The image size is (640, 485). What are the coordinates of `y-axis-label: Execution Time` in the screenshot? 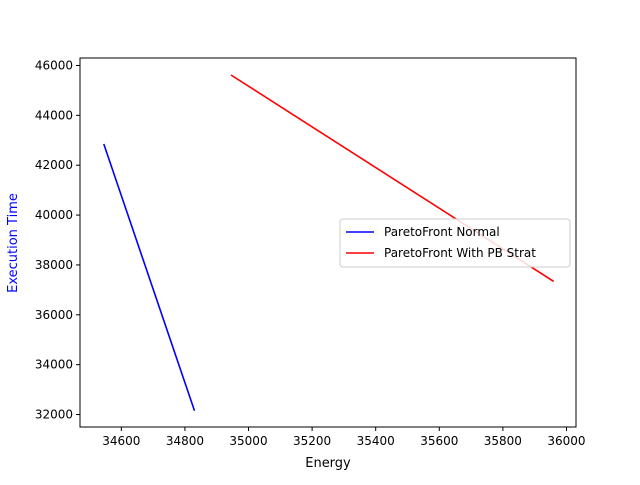 It's located at (13, 243).